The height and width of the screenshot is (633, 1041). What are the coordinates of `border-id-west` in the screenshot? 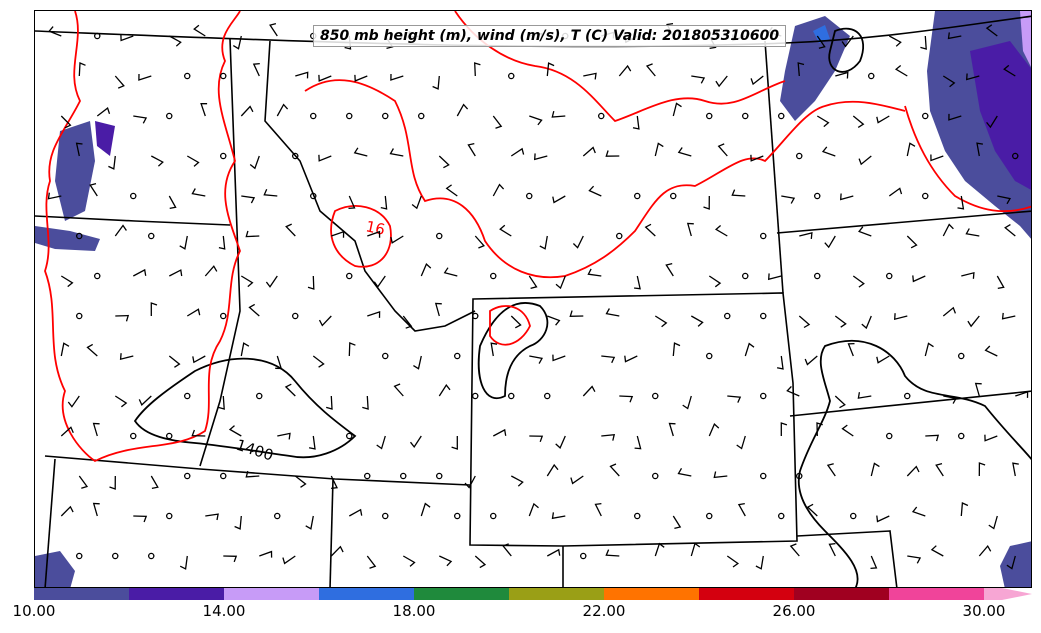 It's located at (220, 252).